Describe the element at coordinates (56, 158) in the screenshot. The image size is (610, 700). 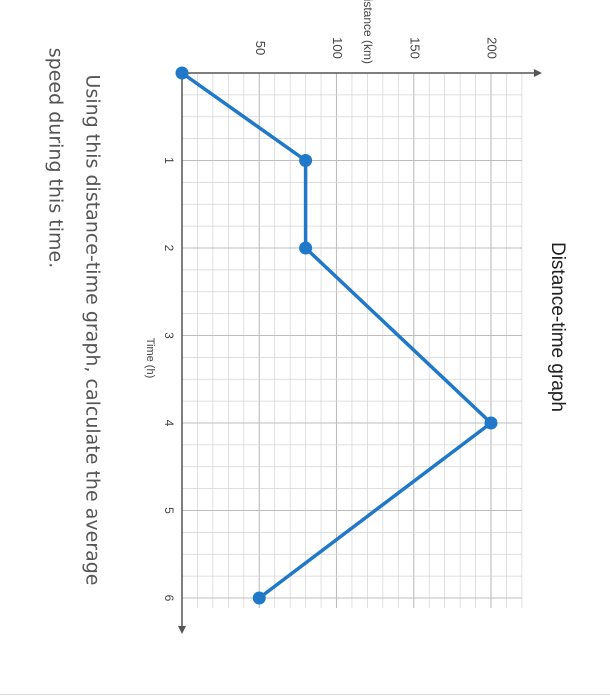
I see `question-line-2: speed during this time.` at that location.